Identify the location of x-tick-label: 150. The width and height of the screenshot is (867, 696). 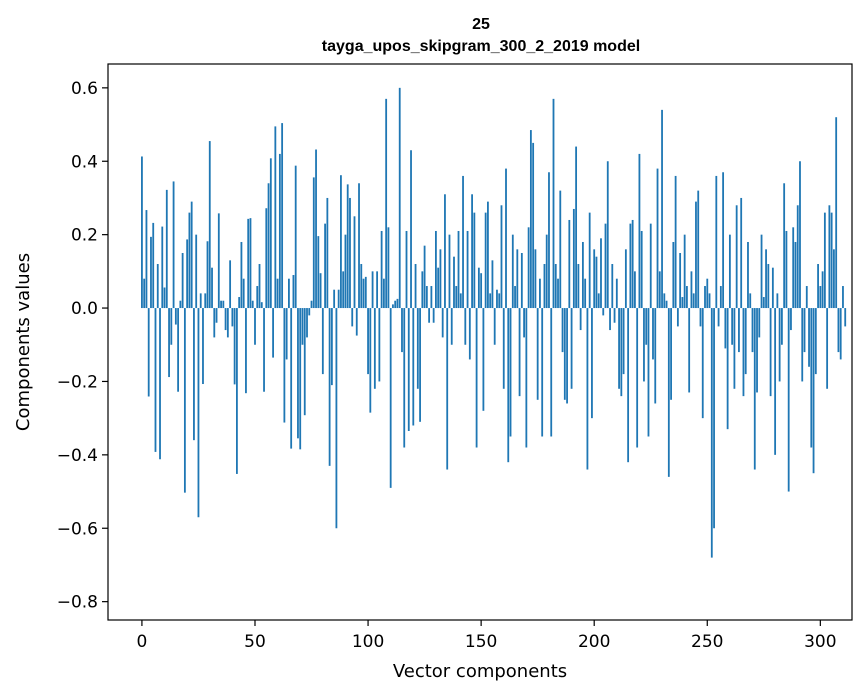
(481, 642).